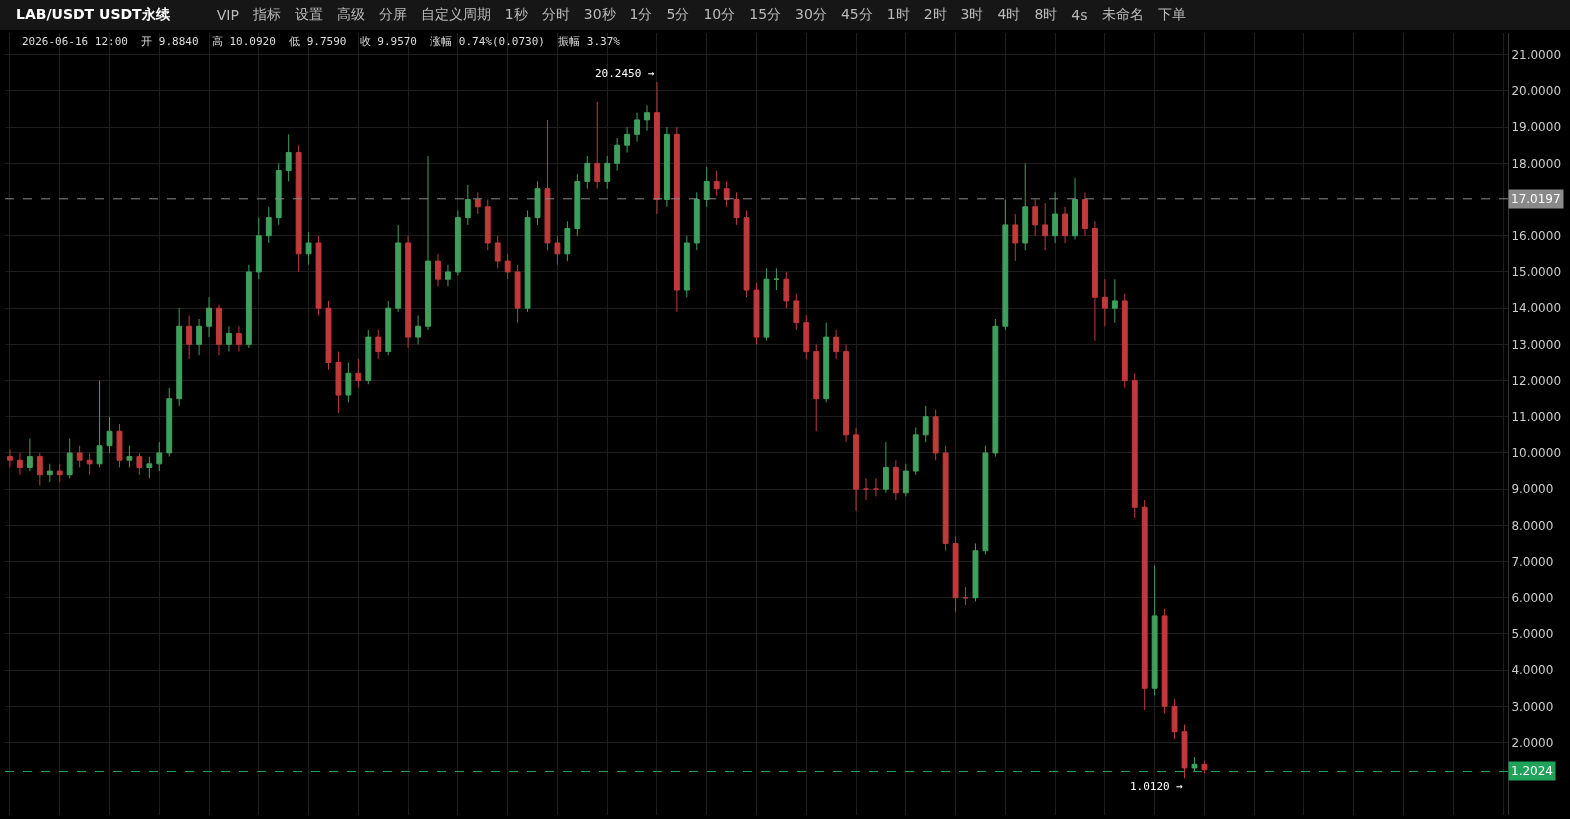 This screenshot has height=819, width=1570. I want to click on y-tick-label: 19.0000, so click(1536, 127).